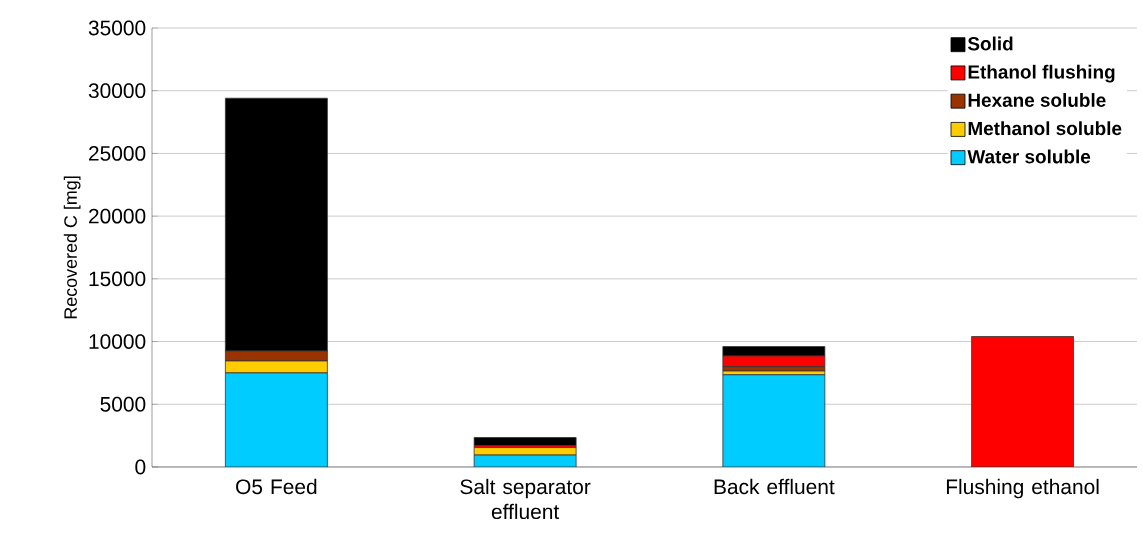  Describe the element at coordinates (72, 247) in the screenshot. I see `y-axis-title: Recovered C [mg]` at that location.